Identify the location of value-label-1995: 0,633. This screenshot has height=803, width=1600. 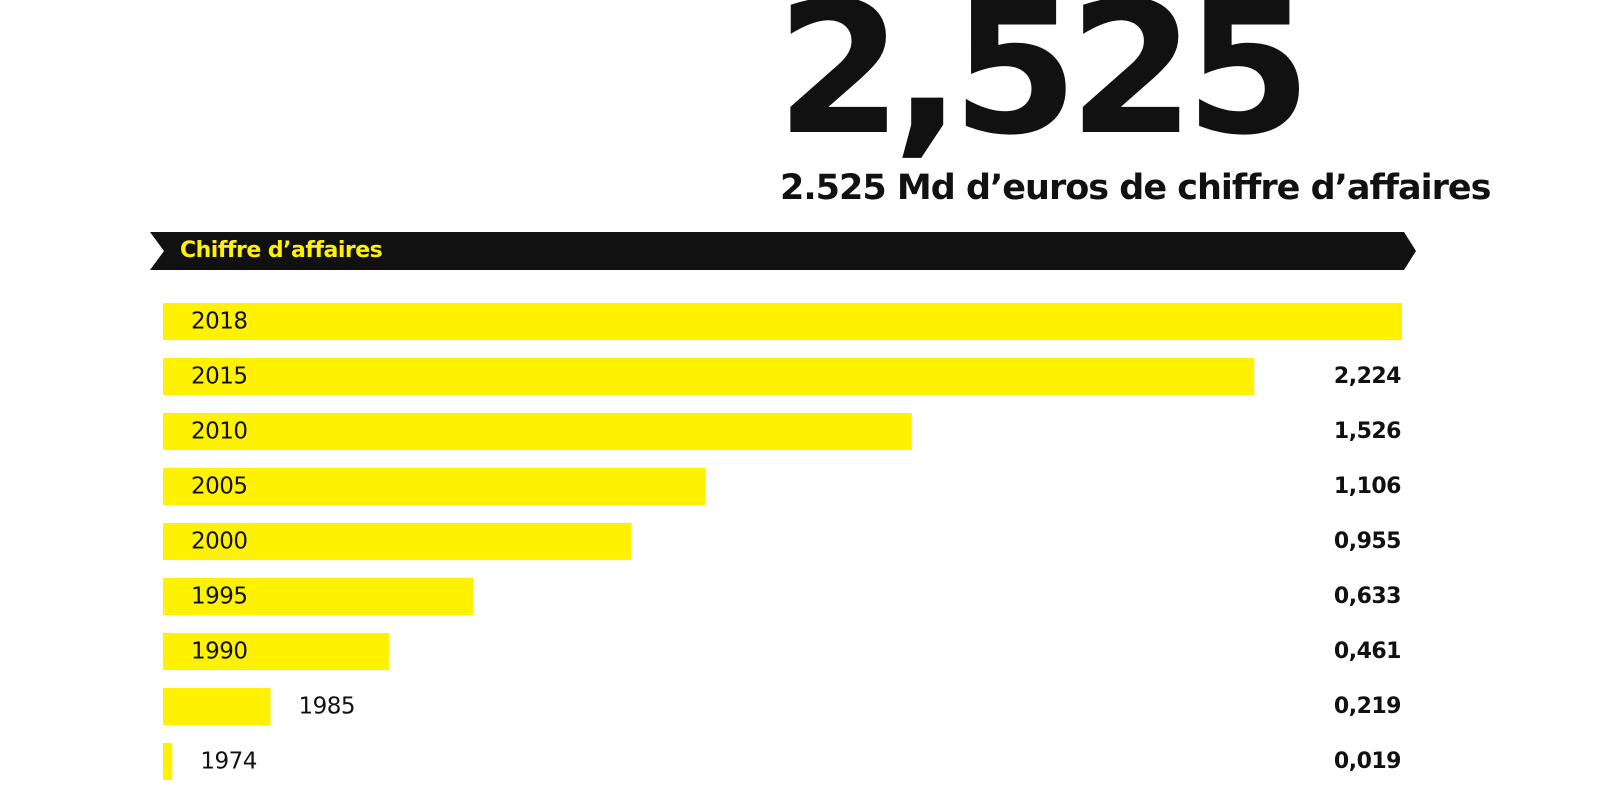
(1367, 596).